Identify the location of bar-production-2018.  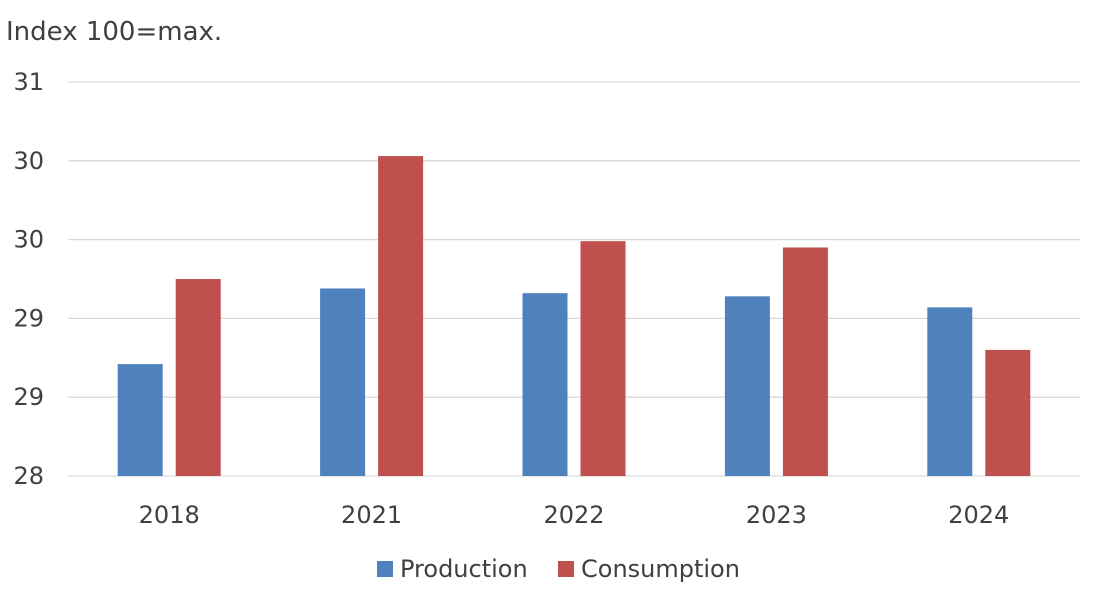
(140, 420).